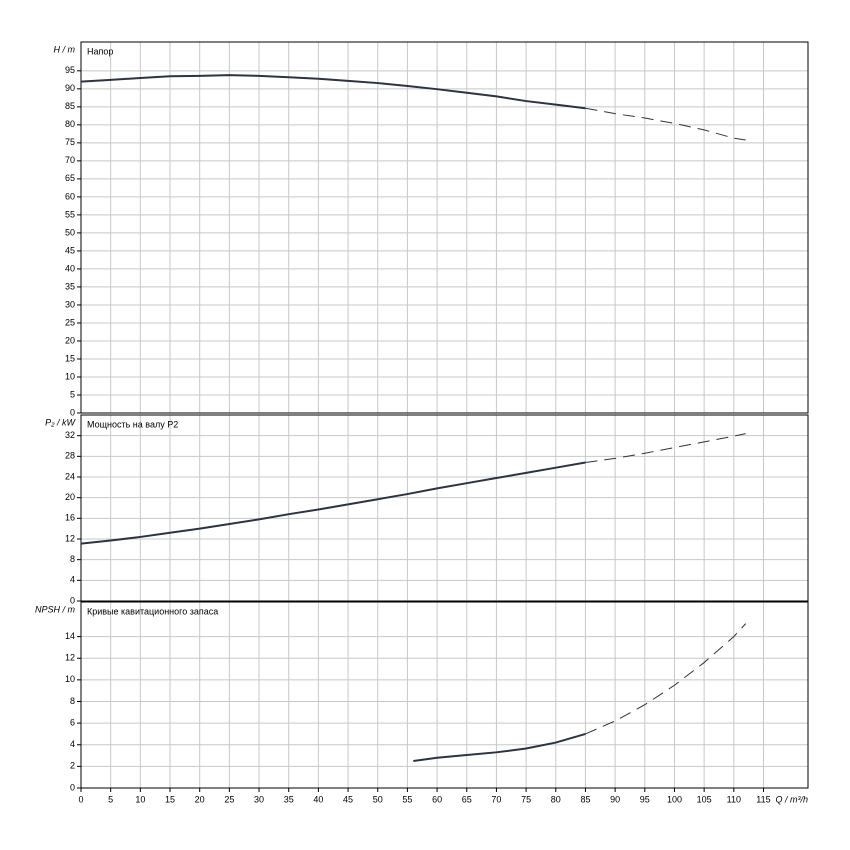  I want to click on x-tick-label: 55, so click(407, 799).